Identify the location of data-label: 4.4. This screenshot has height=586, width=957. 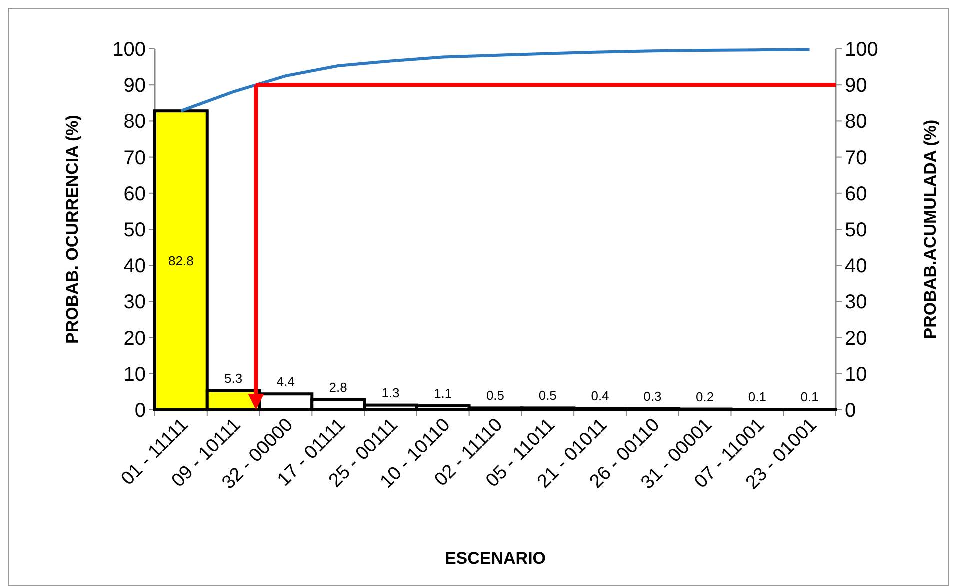
(285, 382).